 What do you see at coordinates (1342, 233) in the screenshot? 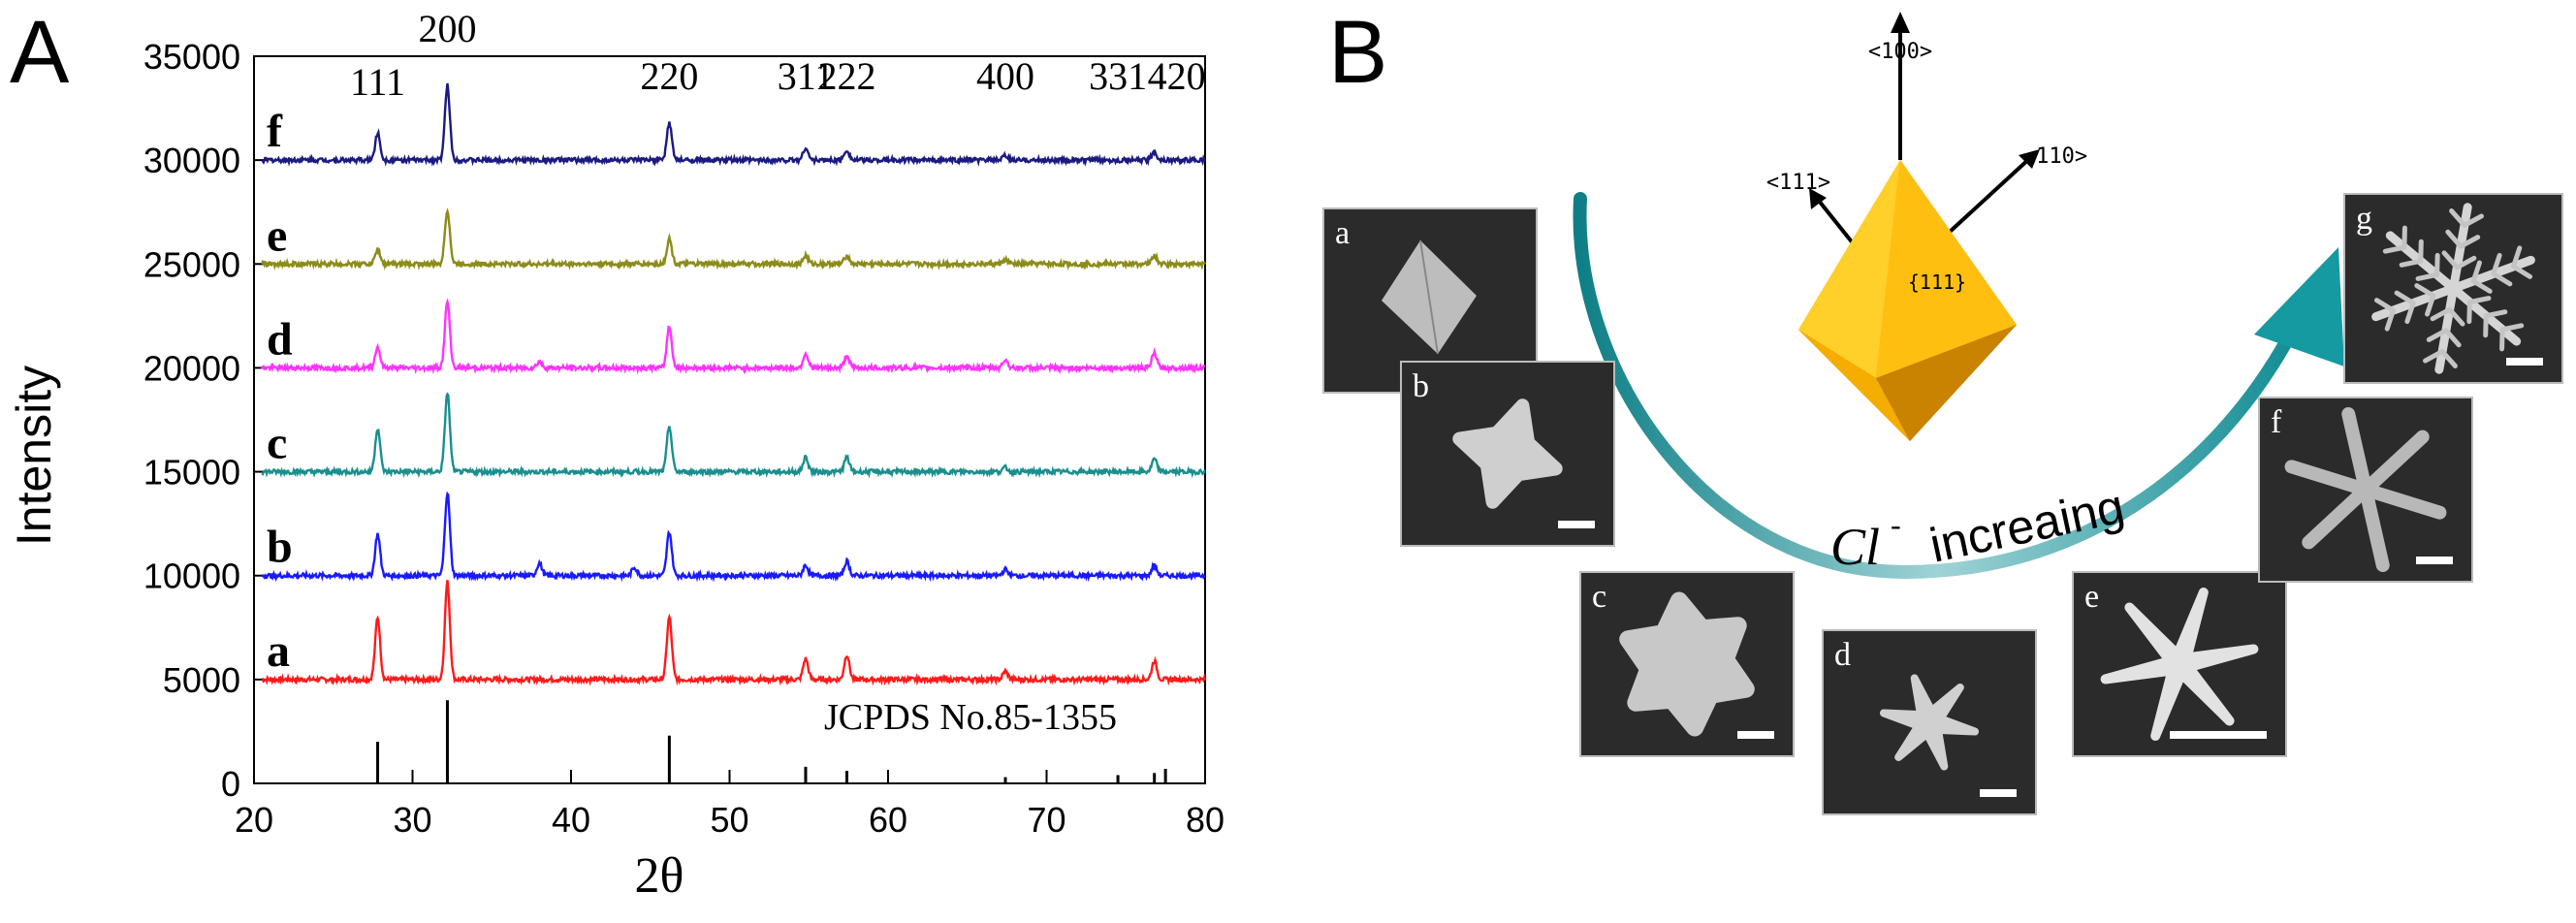
I see `inset-label: a` at bounding box center [1342, 233].